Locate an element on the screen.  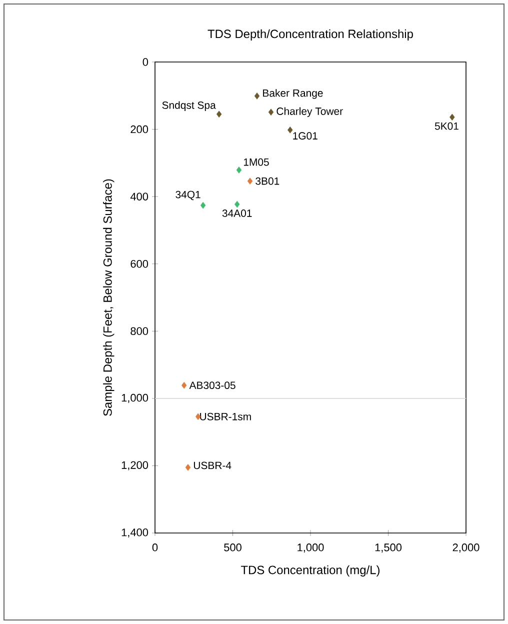
annotation: 34Q1 is located at coordinates (188, 195).